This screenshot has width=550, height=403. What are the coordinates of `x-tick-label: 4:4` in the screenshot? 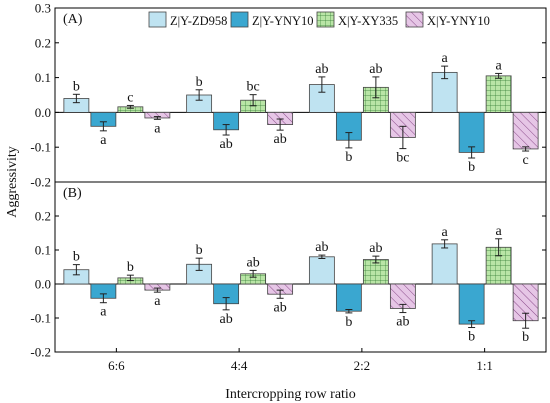 It's located at (239, 365).